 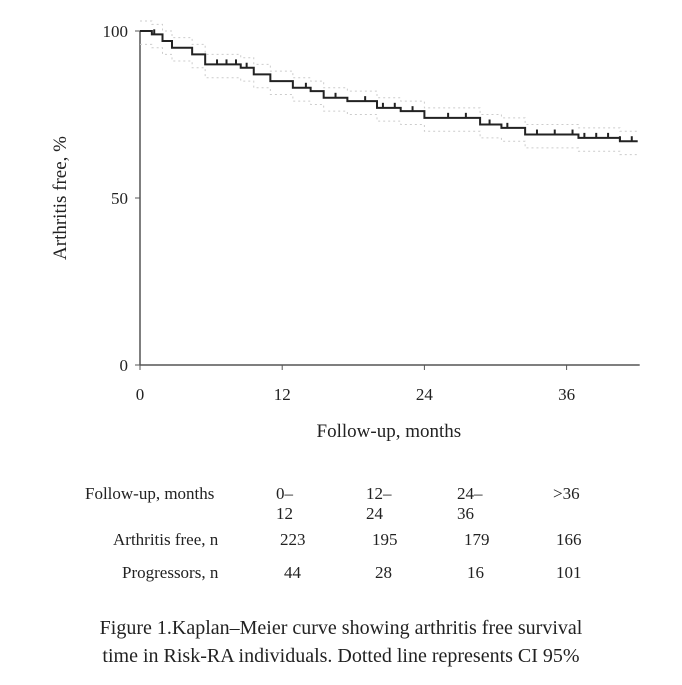 What do you see at coordinates (569, 539) in the screenshot?
I see `cell: 166` at bounding box center [569, 539].